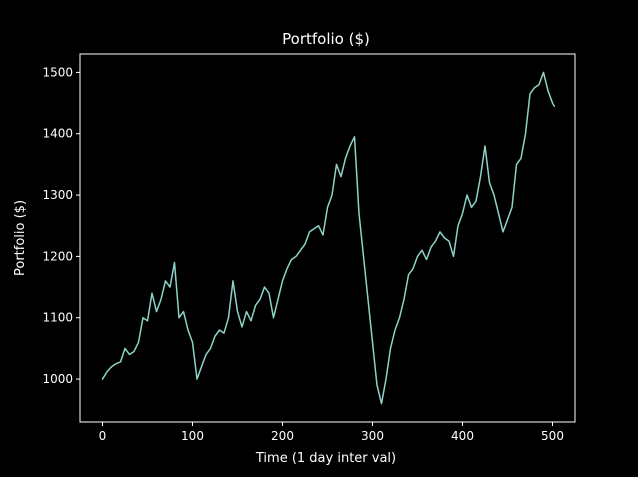 This screenshot has width=638, height=477. I want to click on x-axis-label: Time (1 day inter val), so click(325, 458).